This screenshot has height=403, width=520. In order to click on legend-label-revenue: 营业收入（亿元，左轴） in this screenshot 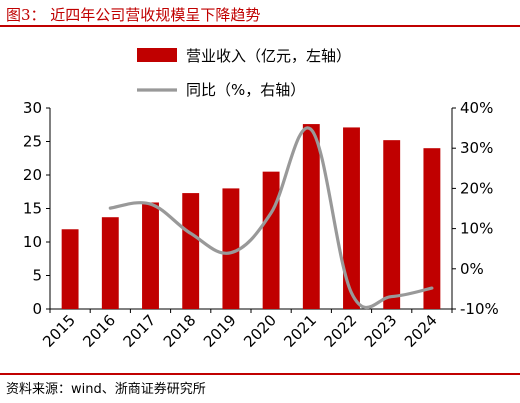, I will do `click(268, 56)`.